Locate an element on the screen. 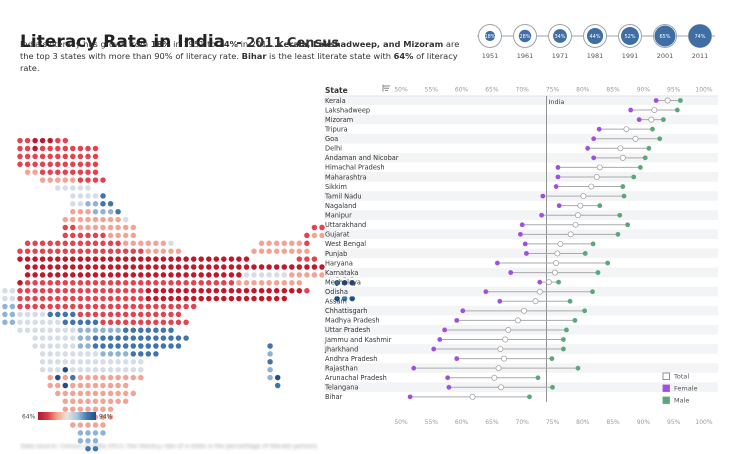  timeline-year-label: 2011 is located at coordinates (700, 56).